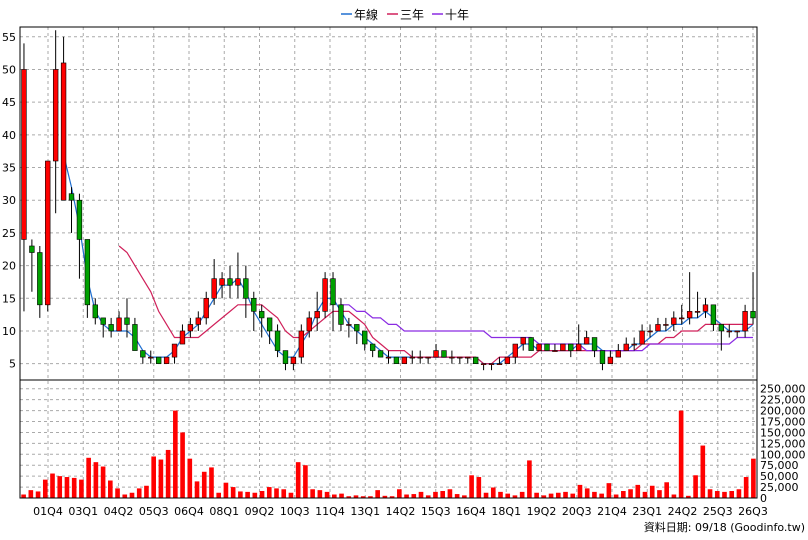  Describe the element at coordinates (12, 364) in the screenshot. I see `price-tick-label: 5` at that location.